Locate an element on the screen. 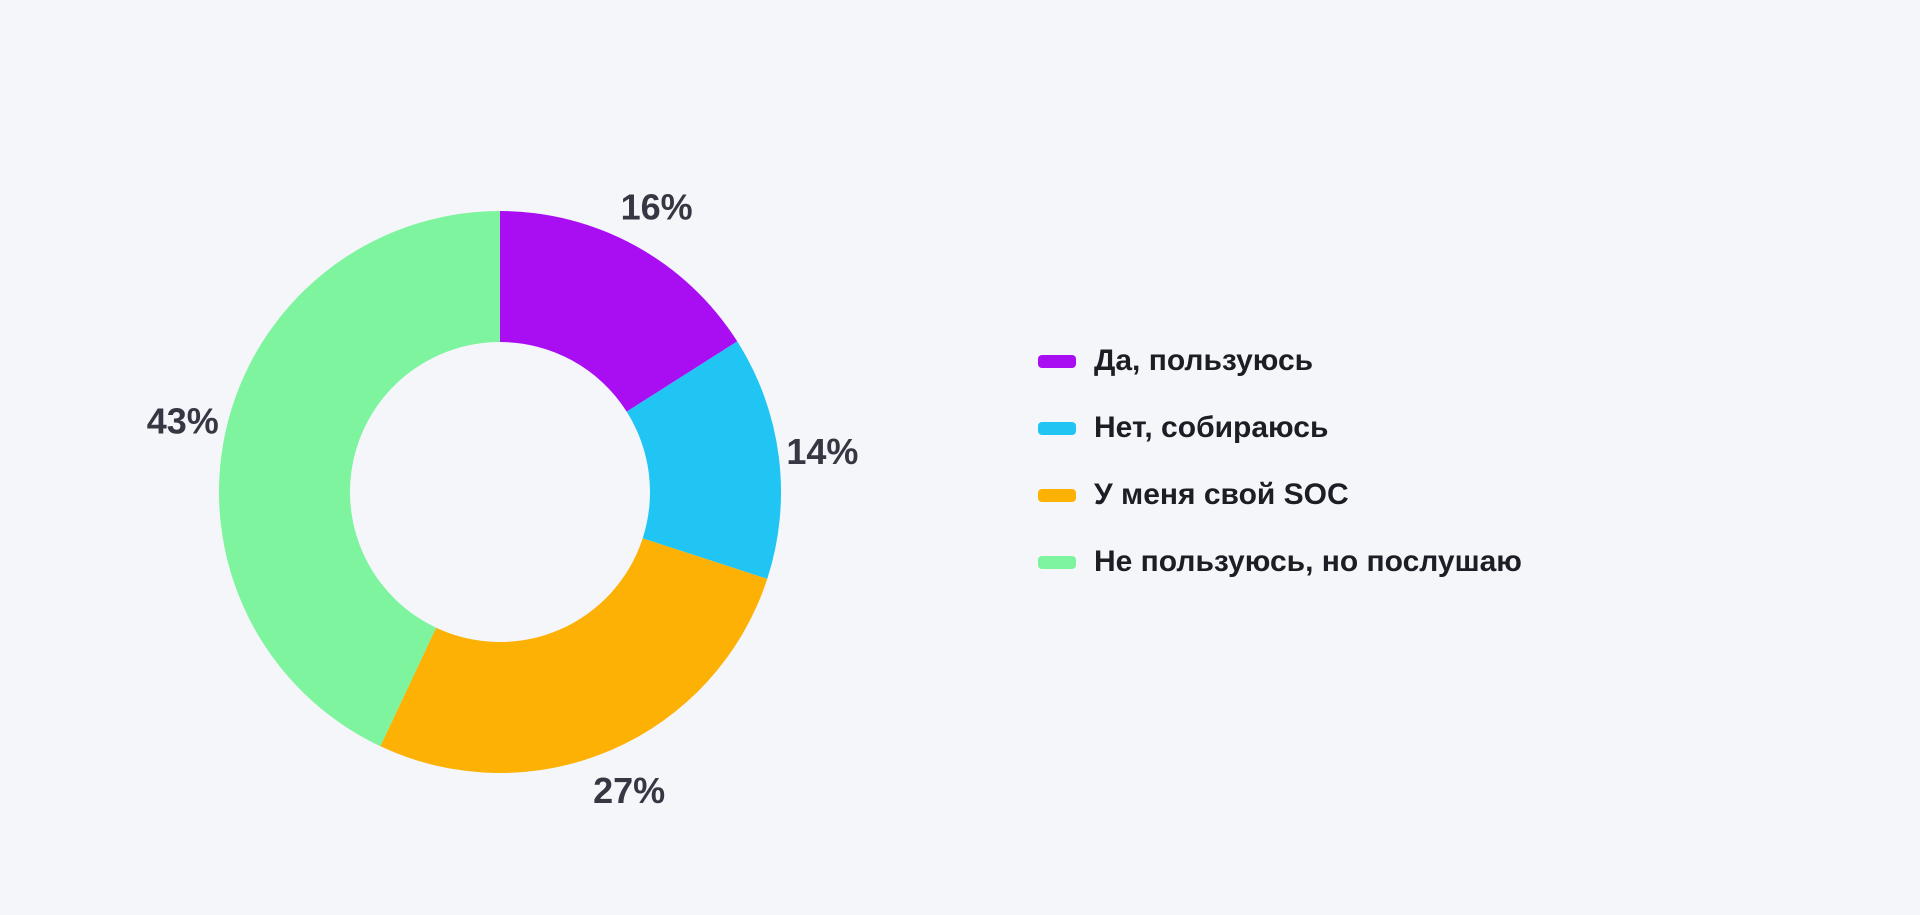 The height and width of the screenshot is (915, 1920). legend-item-1: Нет, собираюсь is located at coordinates (1280, 428).